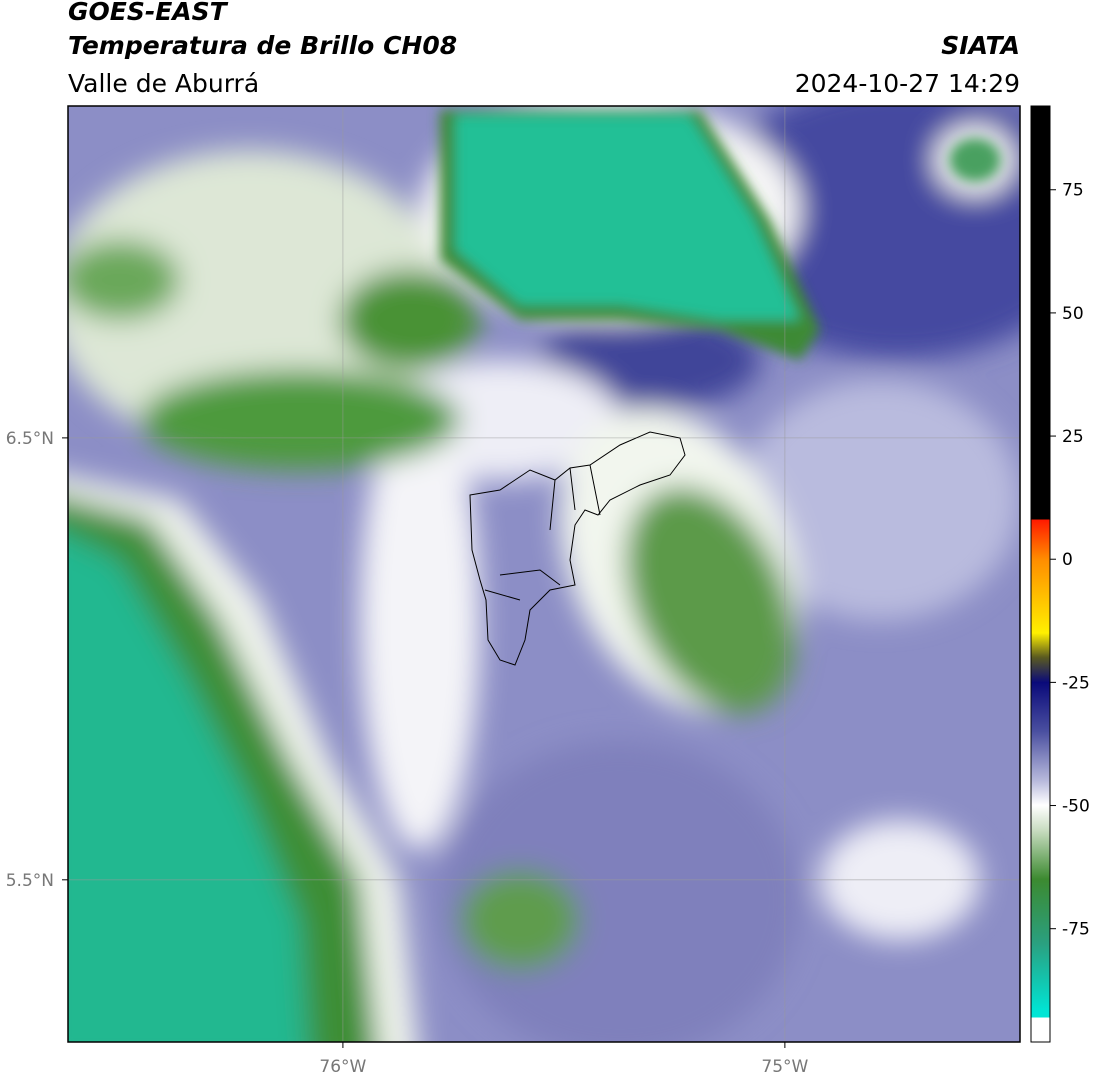 The height and width of the screenshot is (1078, 1094). Describe the element at coordinates (262, 45) in the screenshot. I see `product-title: Temperatura de Brillo CH08` at that location.